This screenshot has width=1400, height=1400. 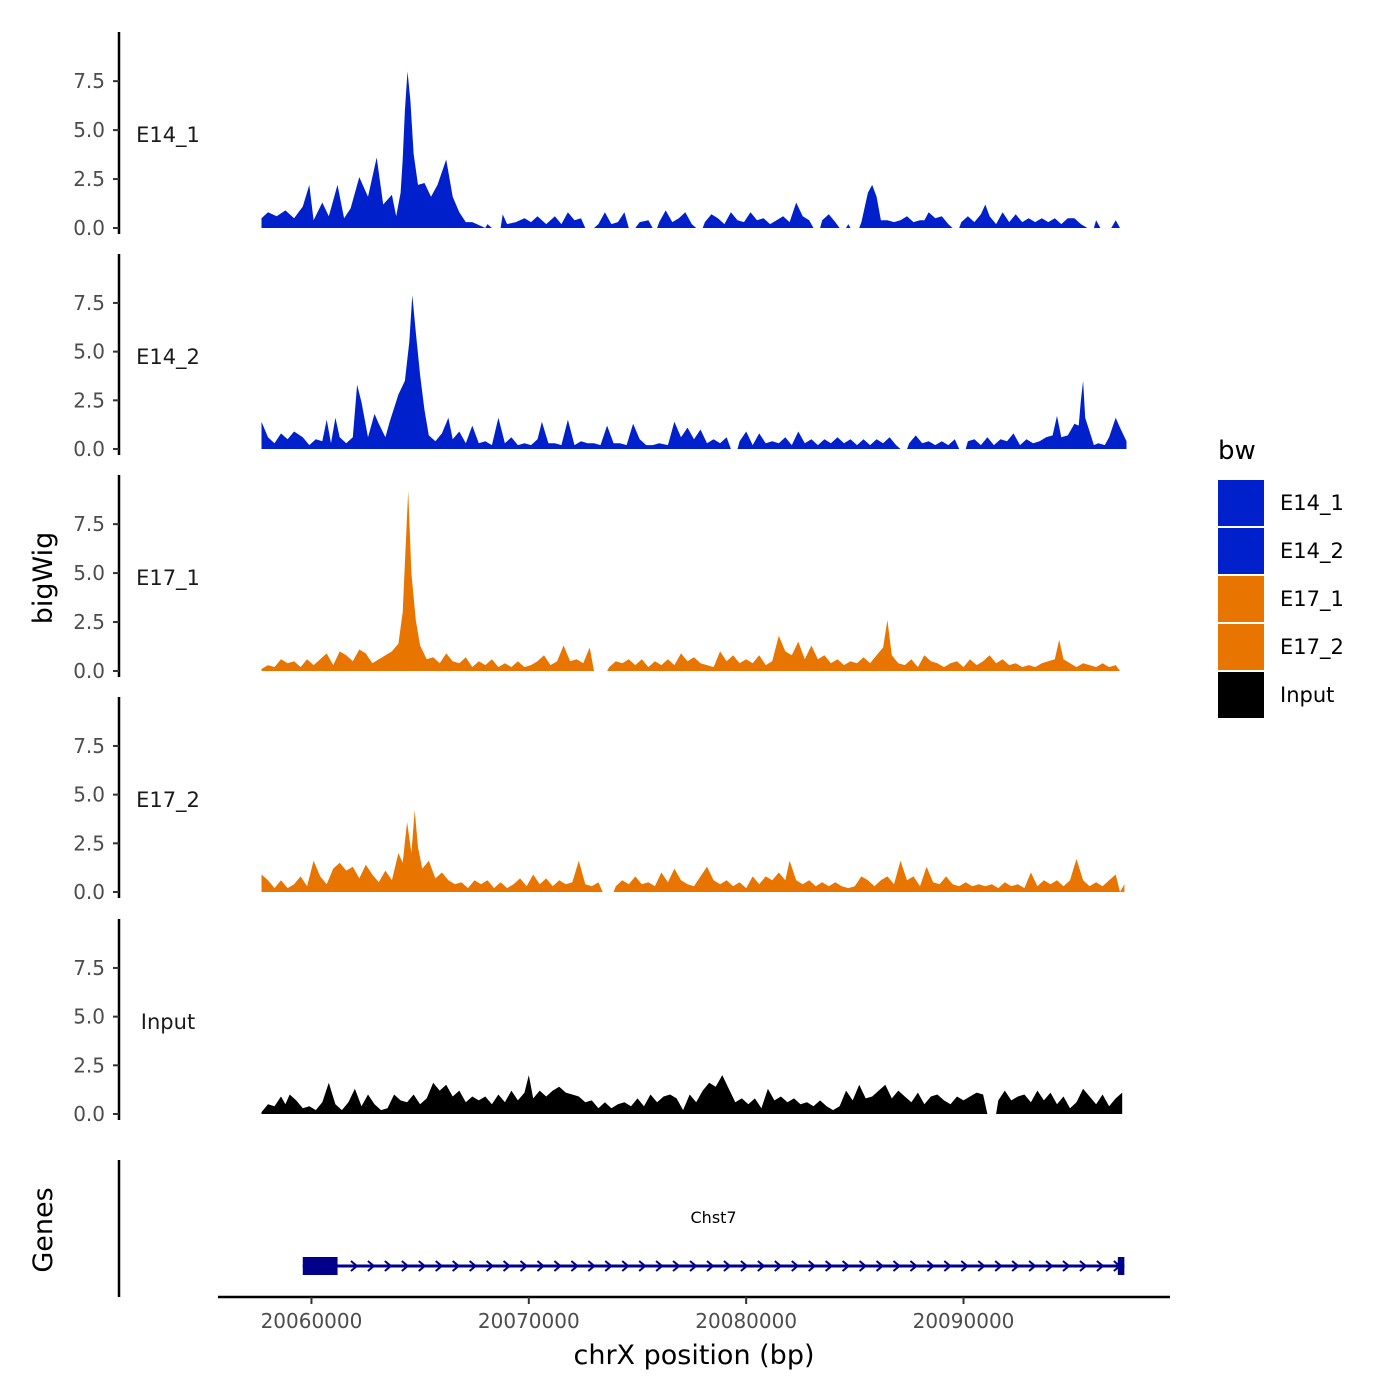 I want to click on legend-label: E14_2, so click(x=1312, y=551).